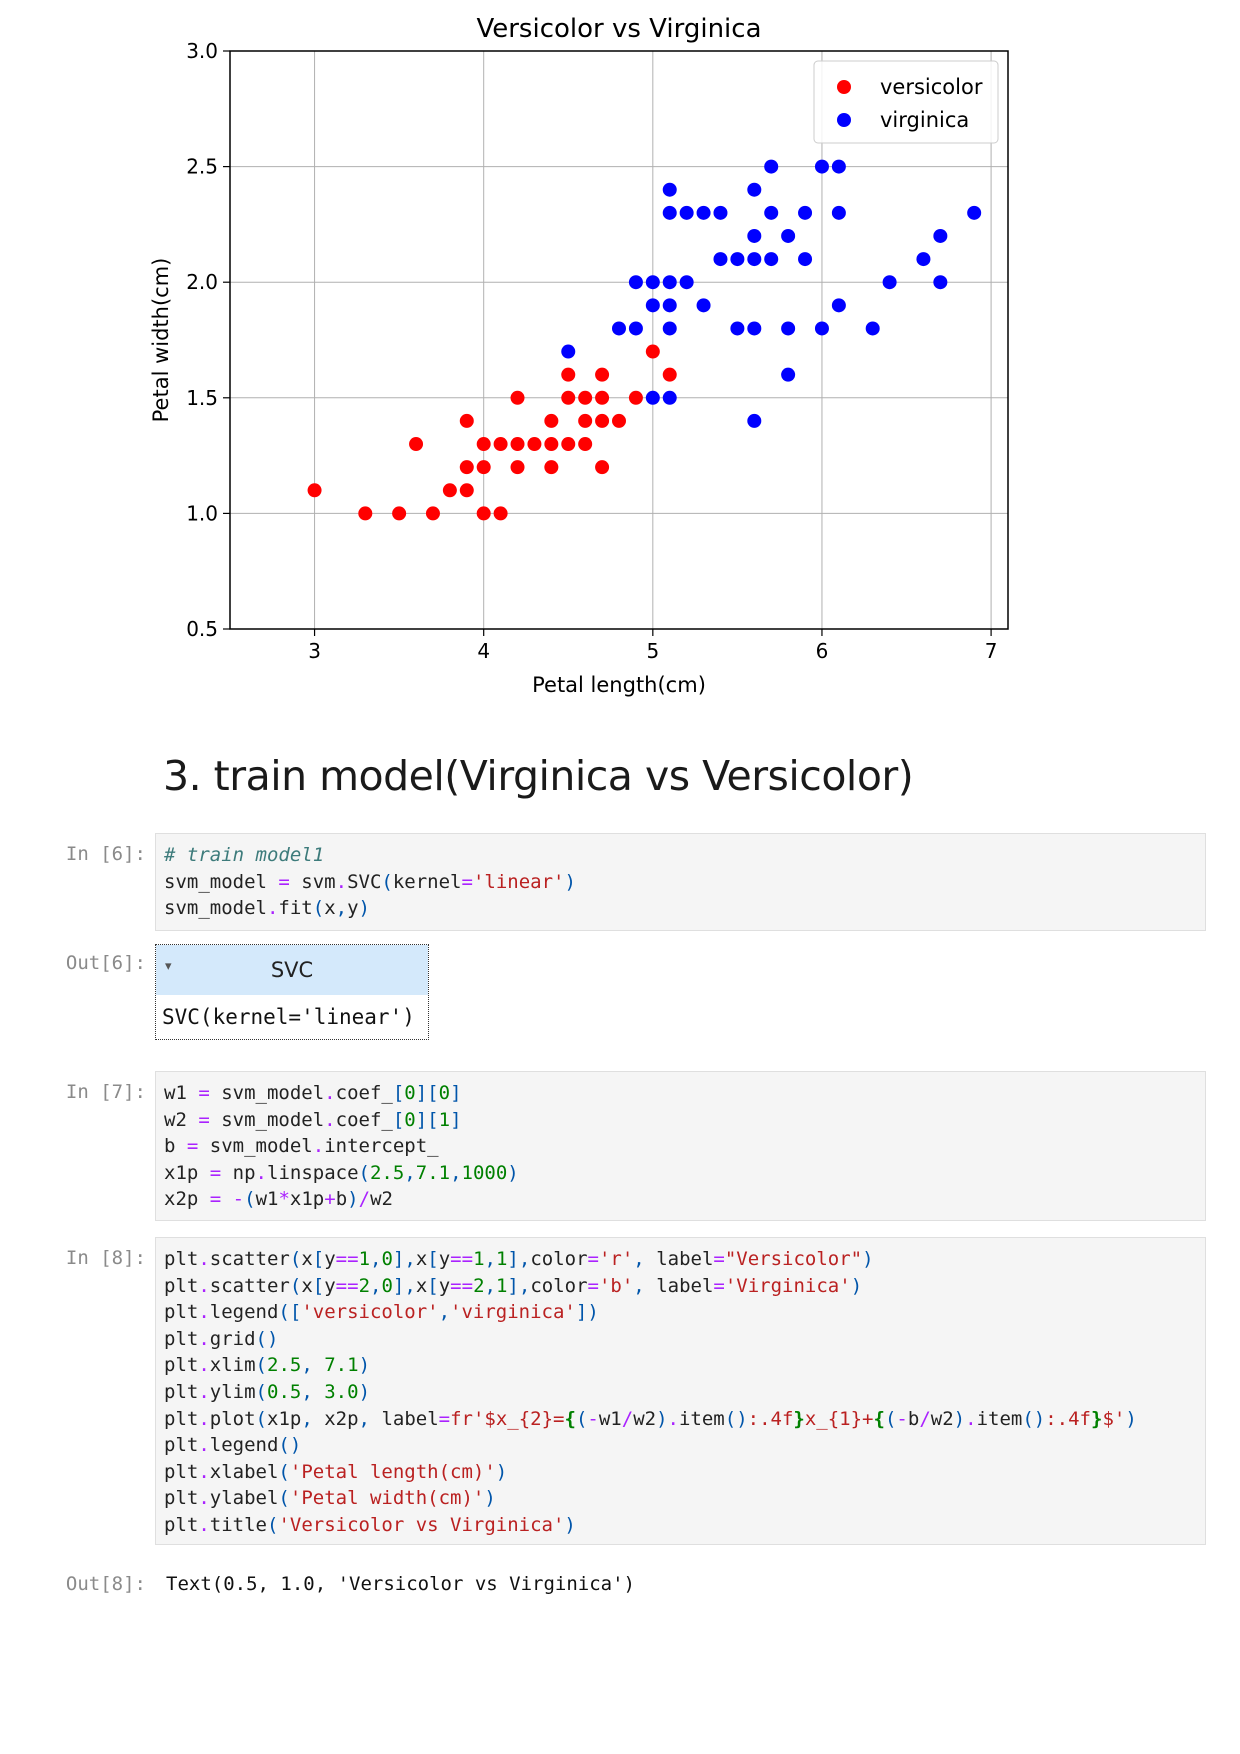  What do you see at coordinates (202, 282) in the screenshot?
I see `y-tick-label: 2.0` at bounding box center [202, 282].